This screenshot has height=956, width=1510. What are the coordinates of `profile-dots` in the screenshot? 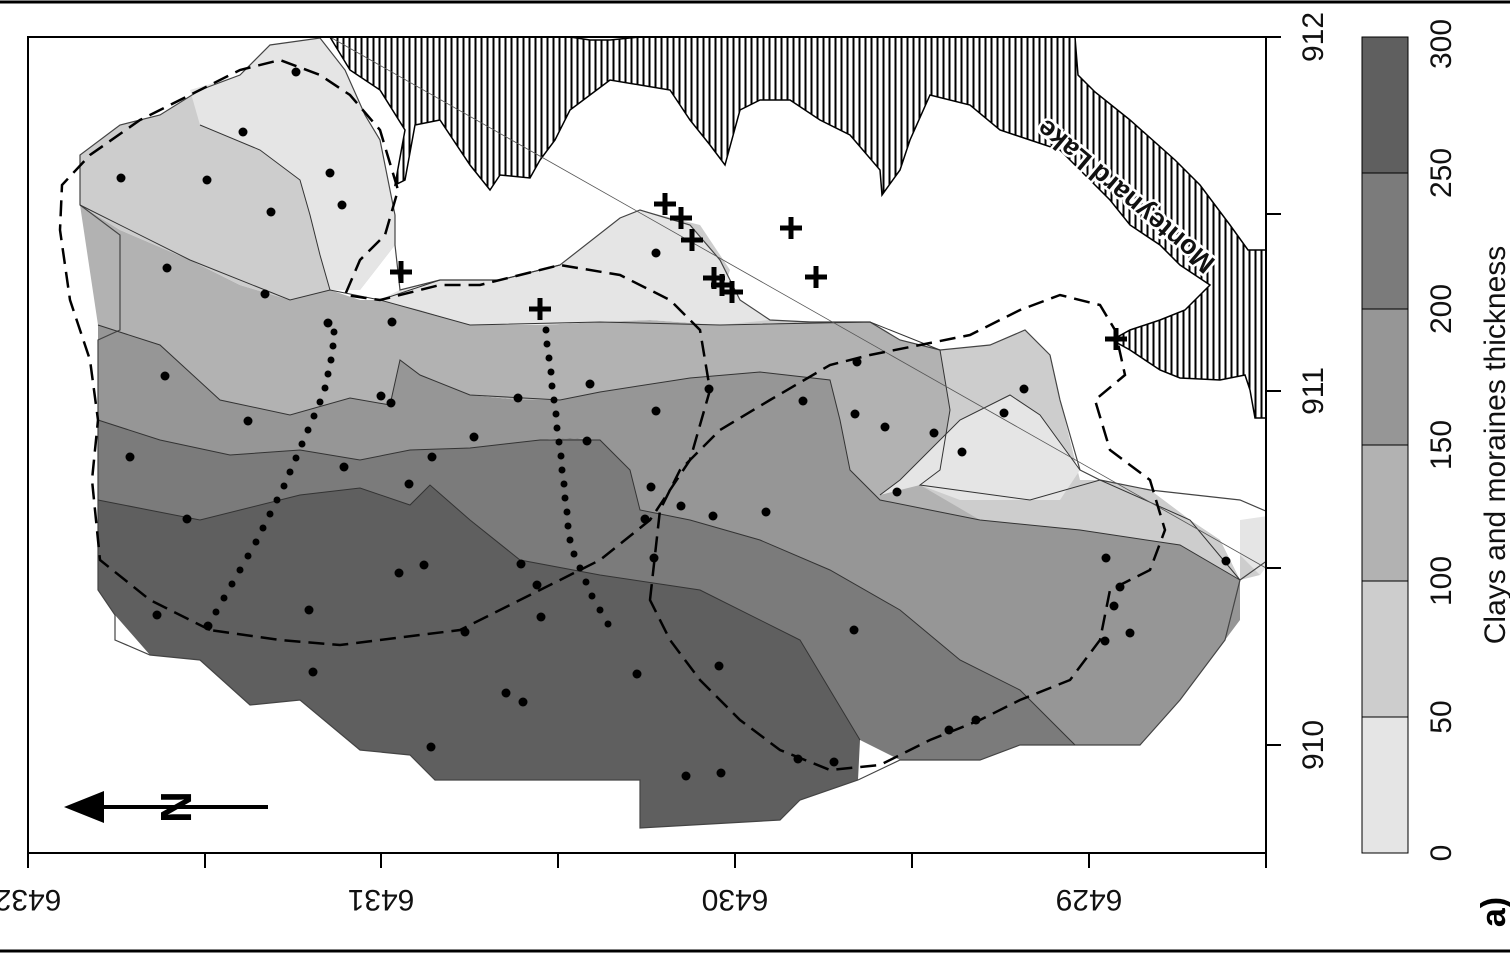 It's located at (412, 477).